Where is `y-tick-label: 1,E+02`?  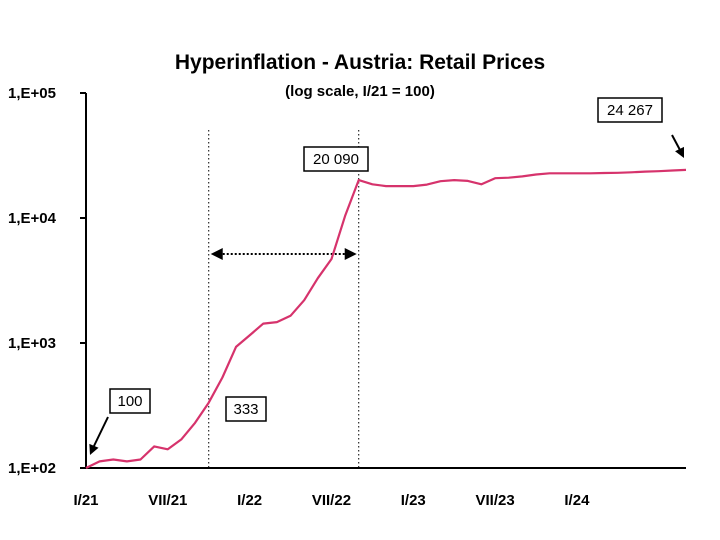
y-tick-label: 1,E+02 is located at coordinates (32, 468).